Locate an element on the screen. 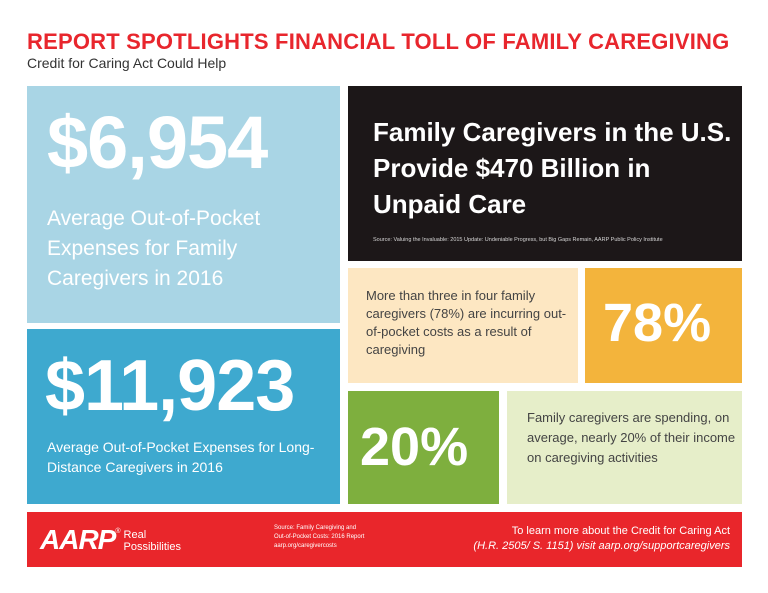  out-of-pocket-share-value-tile: 78% is located at coordinates (663, 325).